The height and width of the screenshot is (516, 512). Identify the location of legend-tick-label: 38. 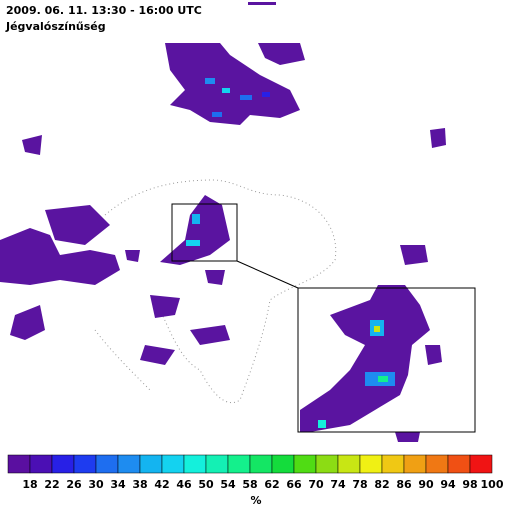
(139, 484).